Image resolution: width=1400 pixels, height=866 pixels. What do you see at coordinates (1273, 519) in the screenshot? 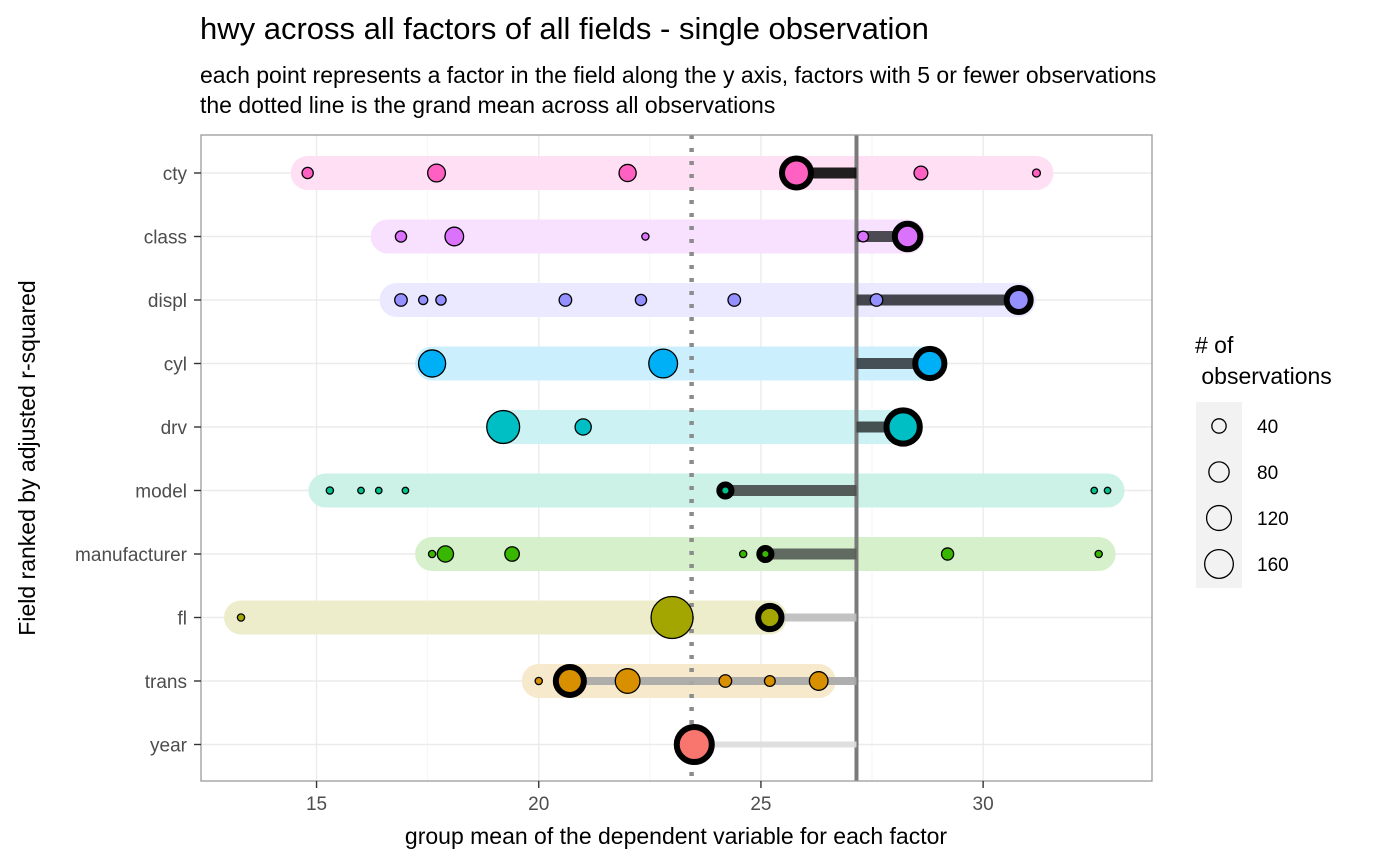
I see `legend-key-label: 120` at bounding box center [1273, 519].